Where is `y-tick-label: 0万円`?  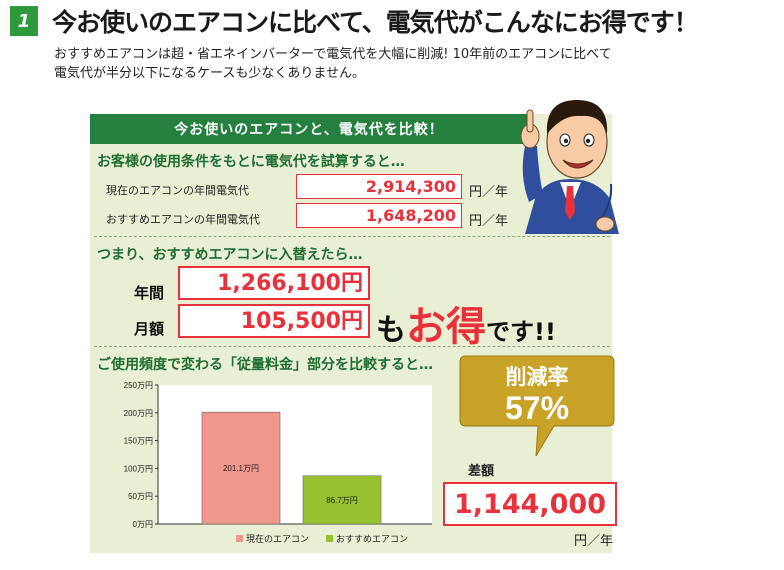
y-tick-label: 0万円 is located at coordinates (143, 524).